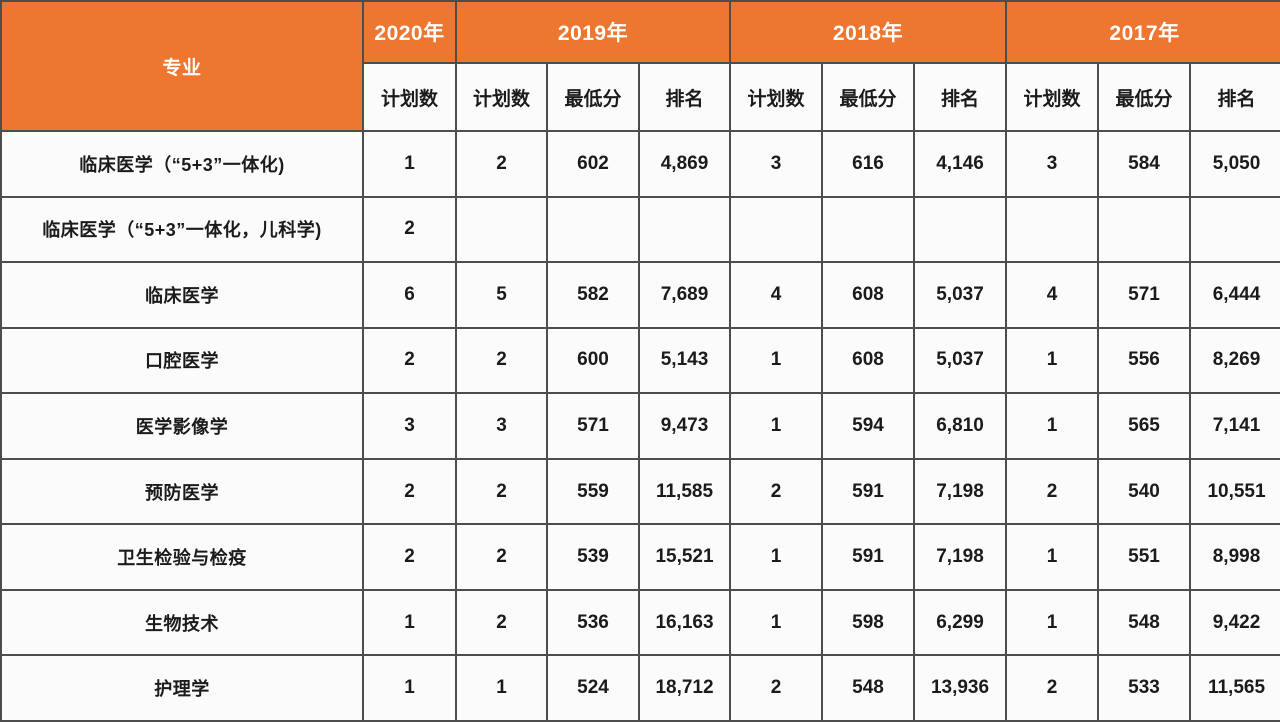 This screenshot has height=722, width=1280. What do you see at coordinates (182, 426) in the screenshot?
I see `major-cell: 医学影像学` at bounding box center [182, 426].